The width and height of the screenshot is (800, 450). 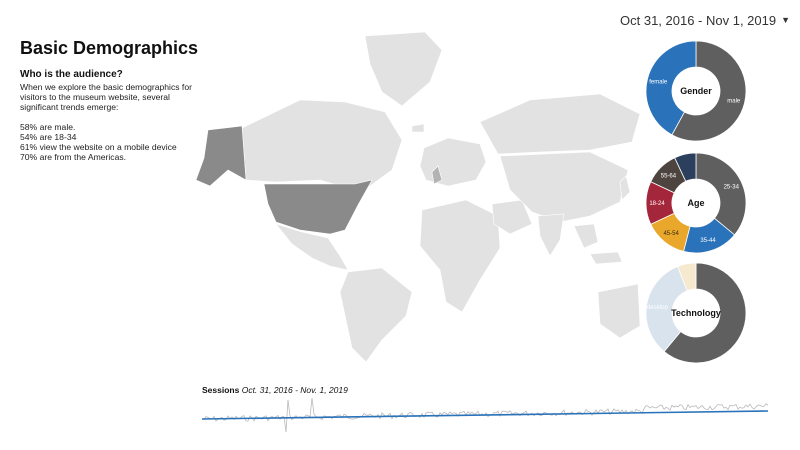 I want to click on region-iceland, so click(x=418, y=128).